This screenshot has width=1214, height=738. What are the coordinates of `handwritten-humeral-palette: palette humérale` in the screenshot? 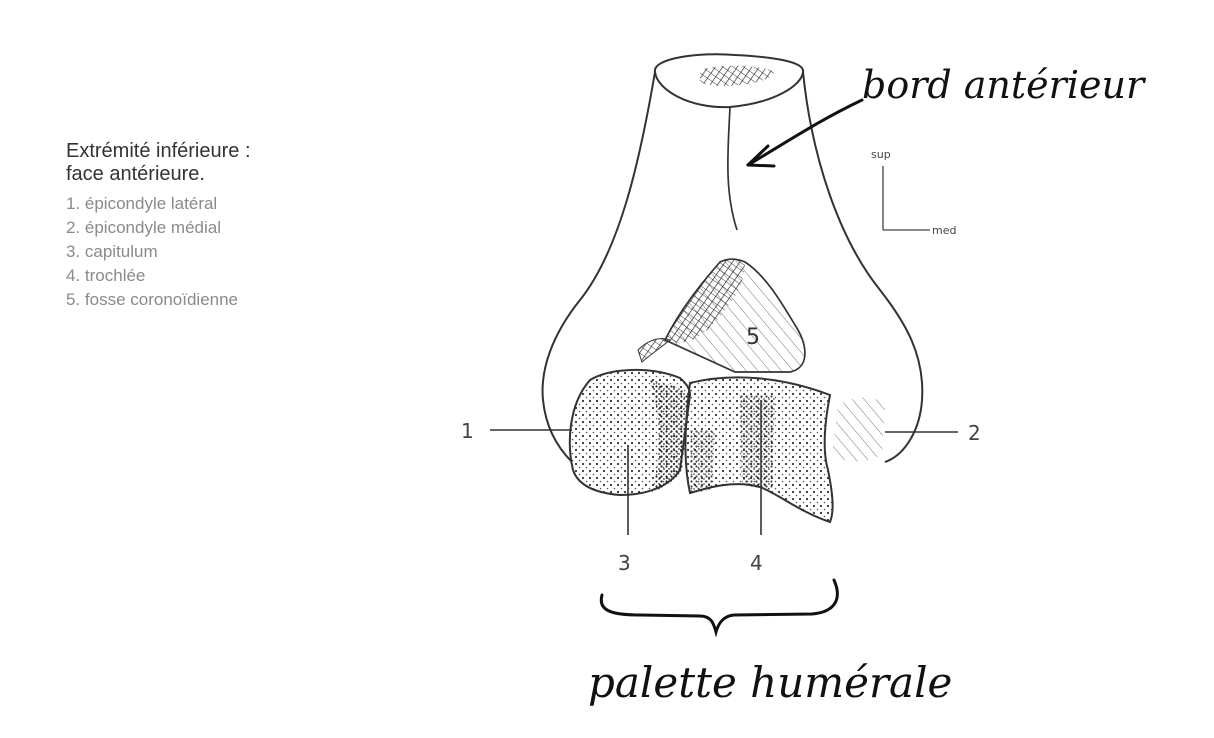 It's located at (770, 682).